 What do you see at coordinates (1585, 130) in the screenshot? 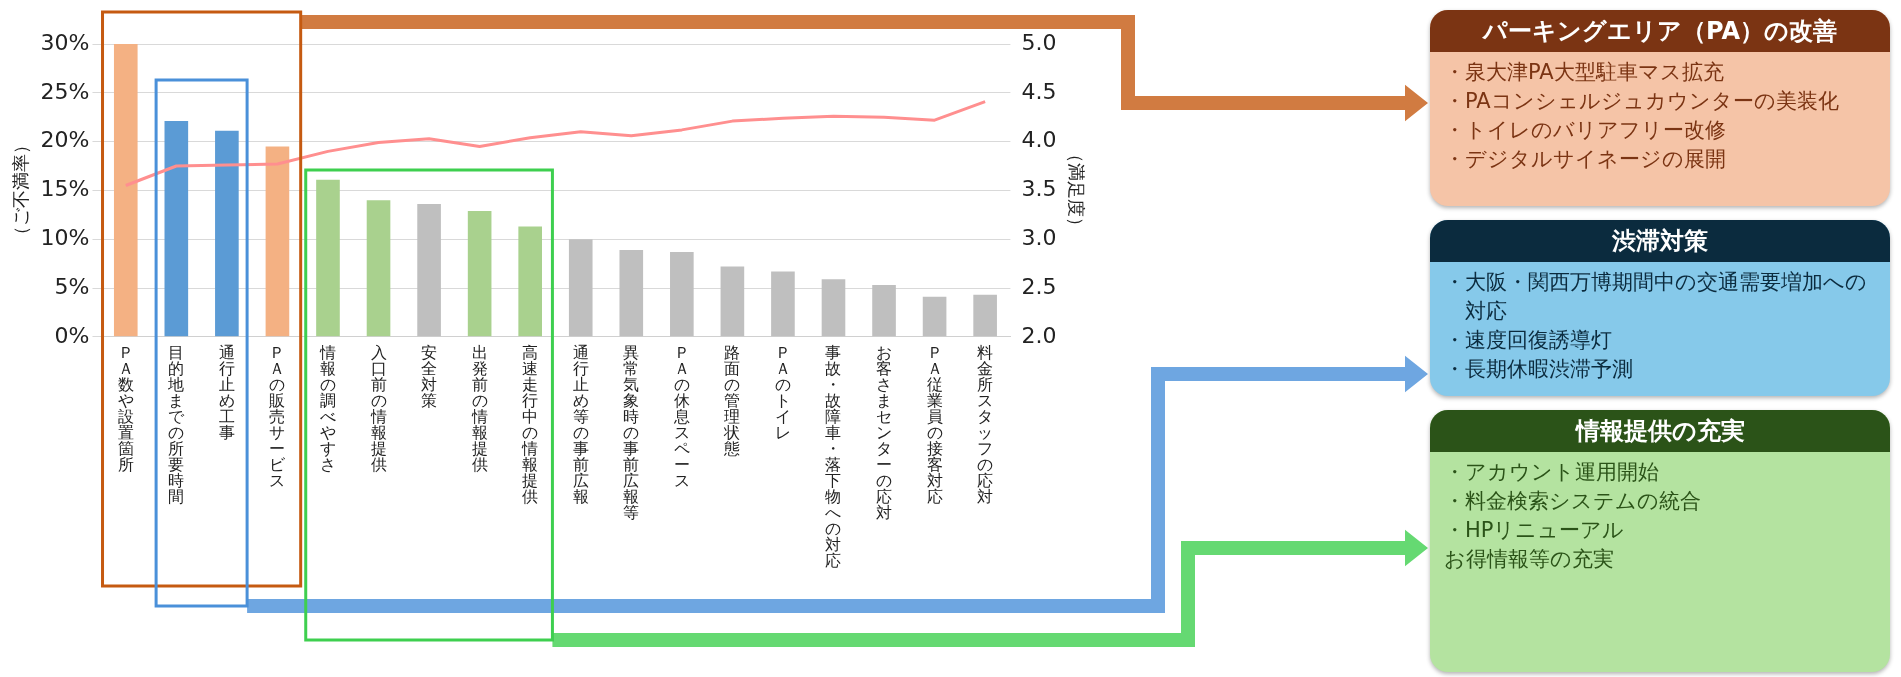
I see `text: ・トイレのバリアフリー改修` at bounding box center [1585, 130].